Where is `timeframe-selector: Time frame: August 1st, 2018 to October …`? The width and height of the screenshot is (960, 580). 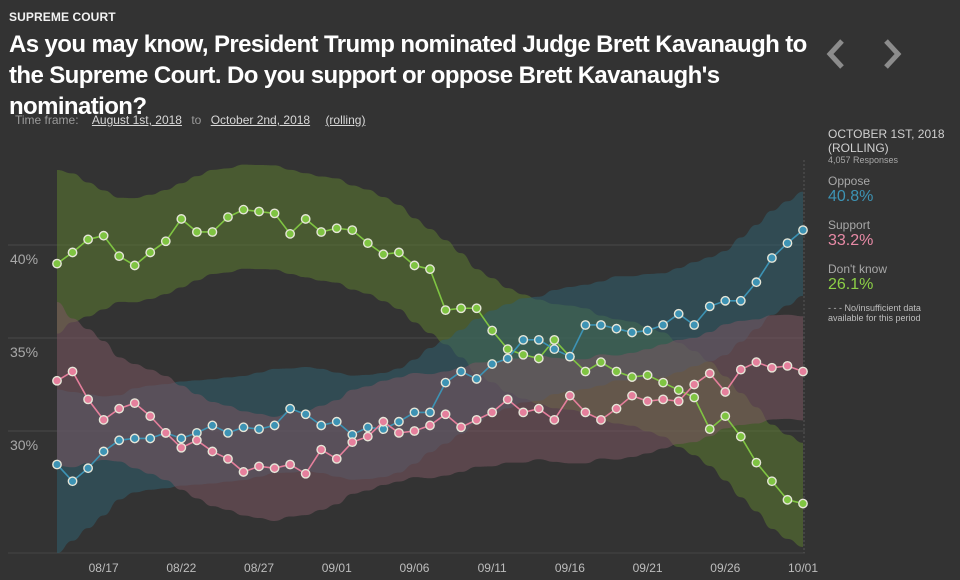 timeframe-selector: Time frame: August 1st, 2018 to October … is located at coordinates (193, 120).